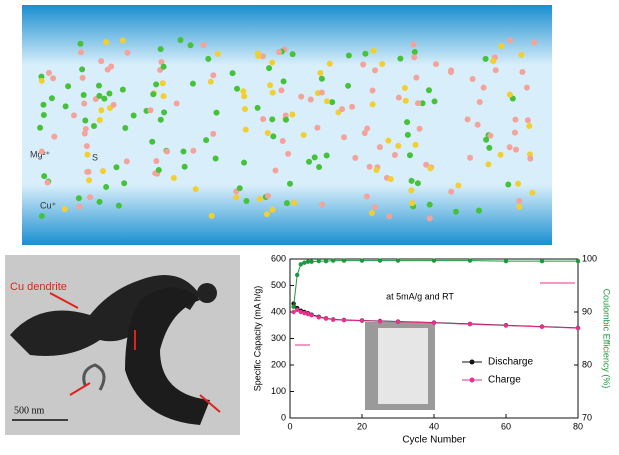 This screenshot has width=619, height=455. Describe the element at coordinates (589, 258) in the screenshot. I see `y2-tick-label: 100` at that location.